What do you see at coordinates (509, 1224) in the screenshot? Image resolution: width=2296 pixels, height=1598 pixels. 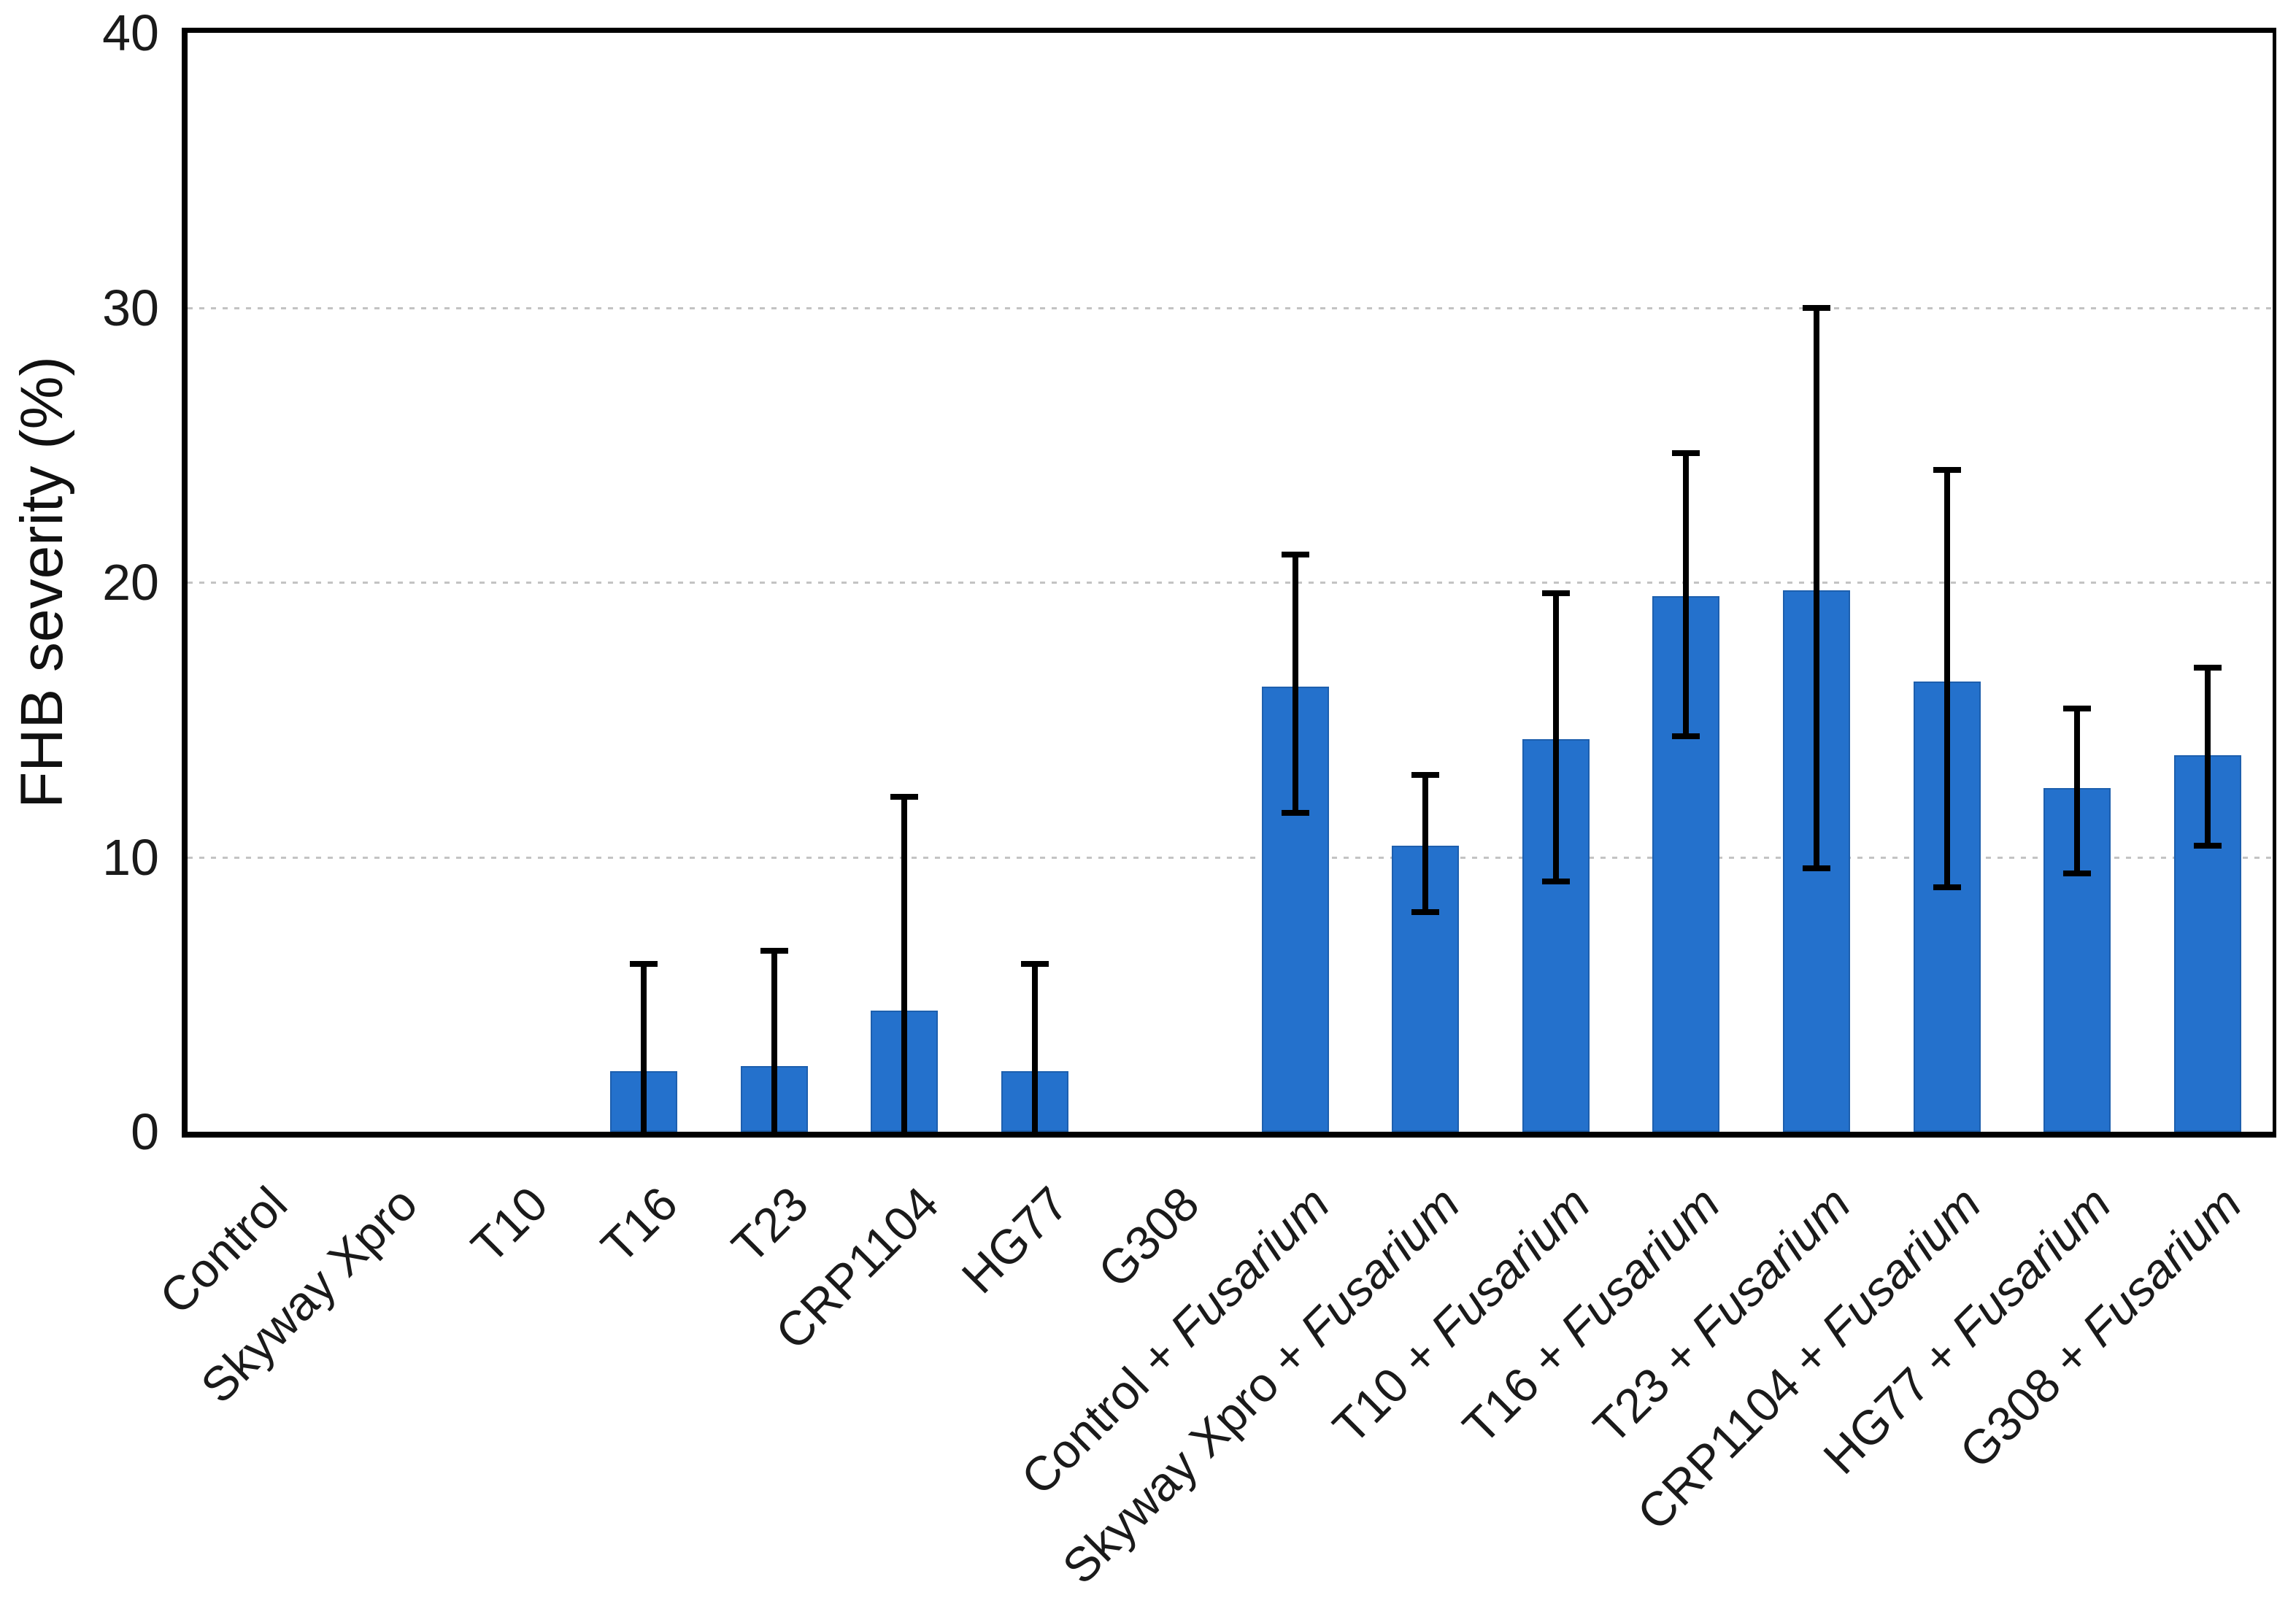 I see `x-tick-label: T10` at bounding box center [509, 1224].